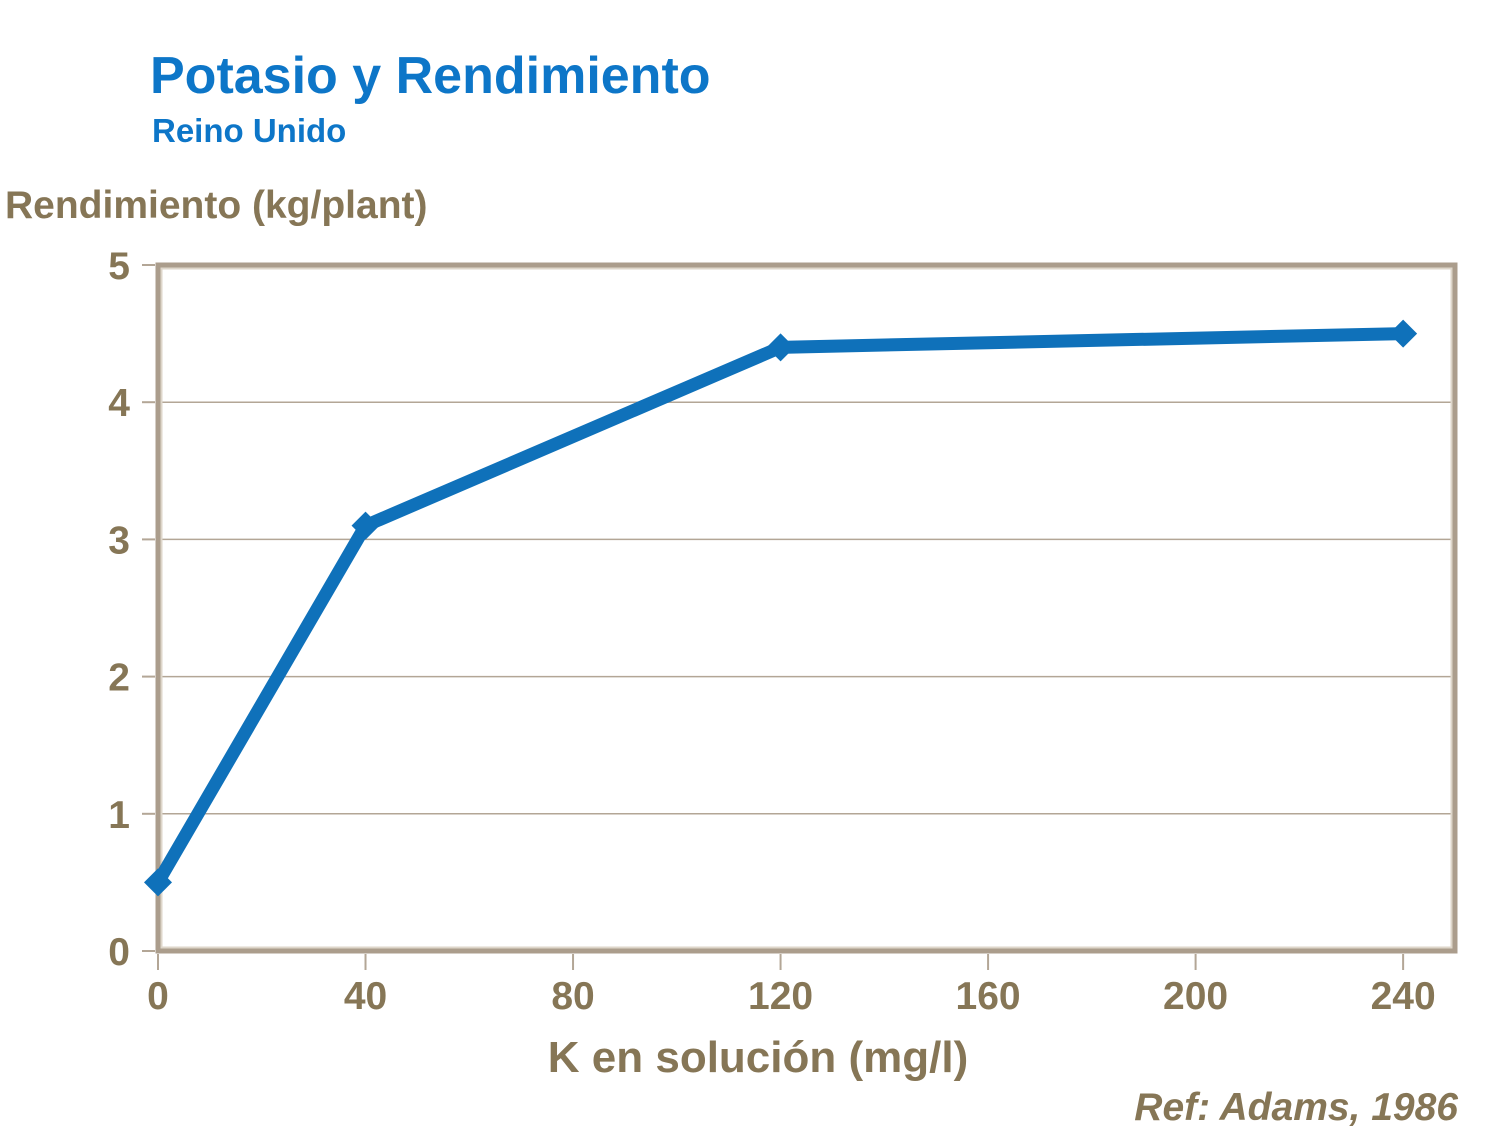 Image resolution: width=1500 pixels, height=1129 pixels. Describe the element at coordinates (119, 403) in the screenshot. I see `y-tick-label-4: 4` at that location.